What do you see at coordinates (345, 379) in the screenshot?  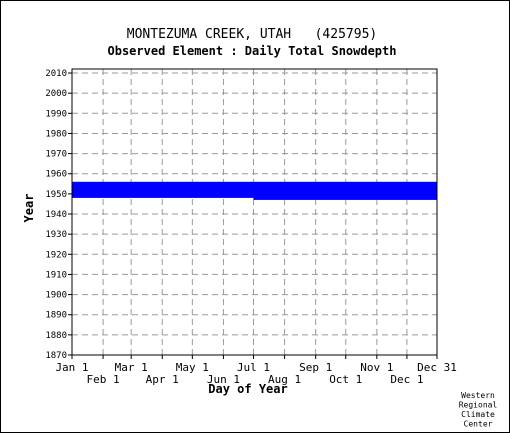 I see `x-tick-label: Oct 1` at bounding box center [345, 379].